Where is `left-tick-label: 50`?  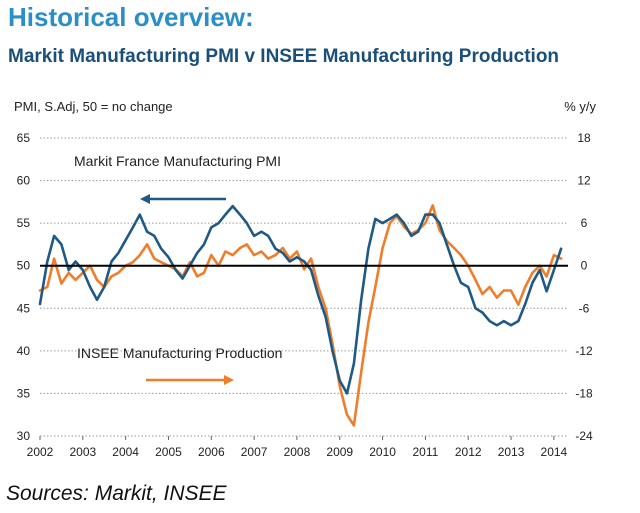
left-tick-label: 50 is located at coordinates (24, 266).